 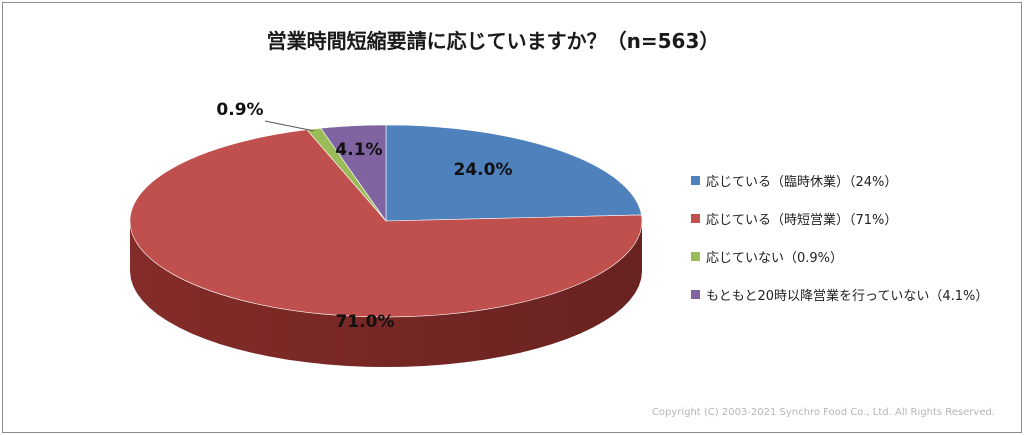 I want to click on legend-item: 応じていない（0.9%）, so click(x=856, y=256).